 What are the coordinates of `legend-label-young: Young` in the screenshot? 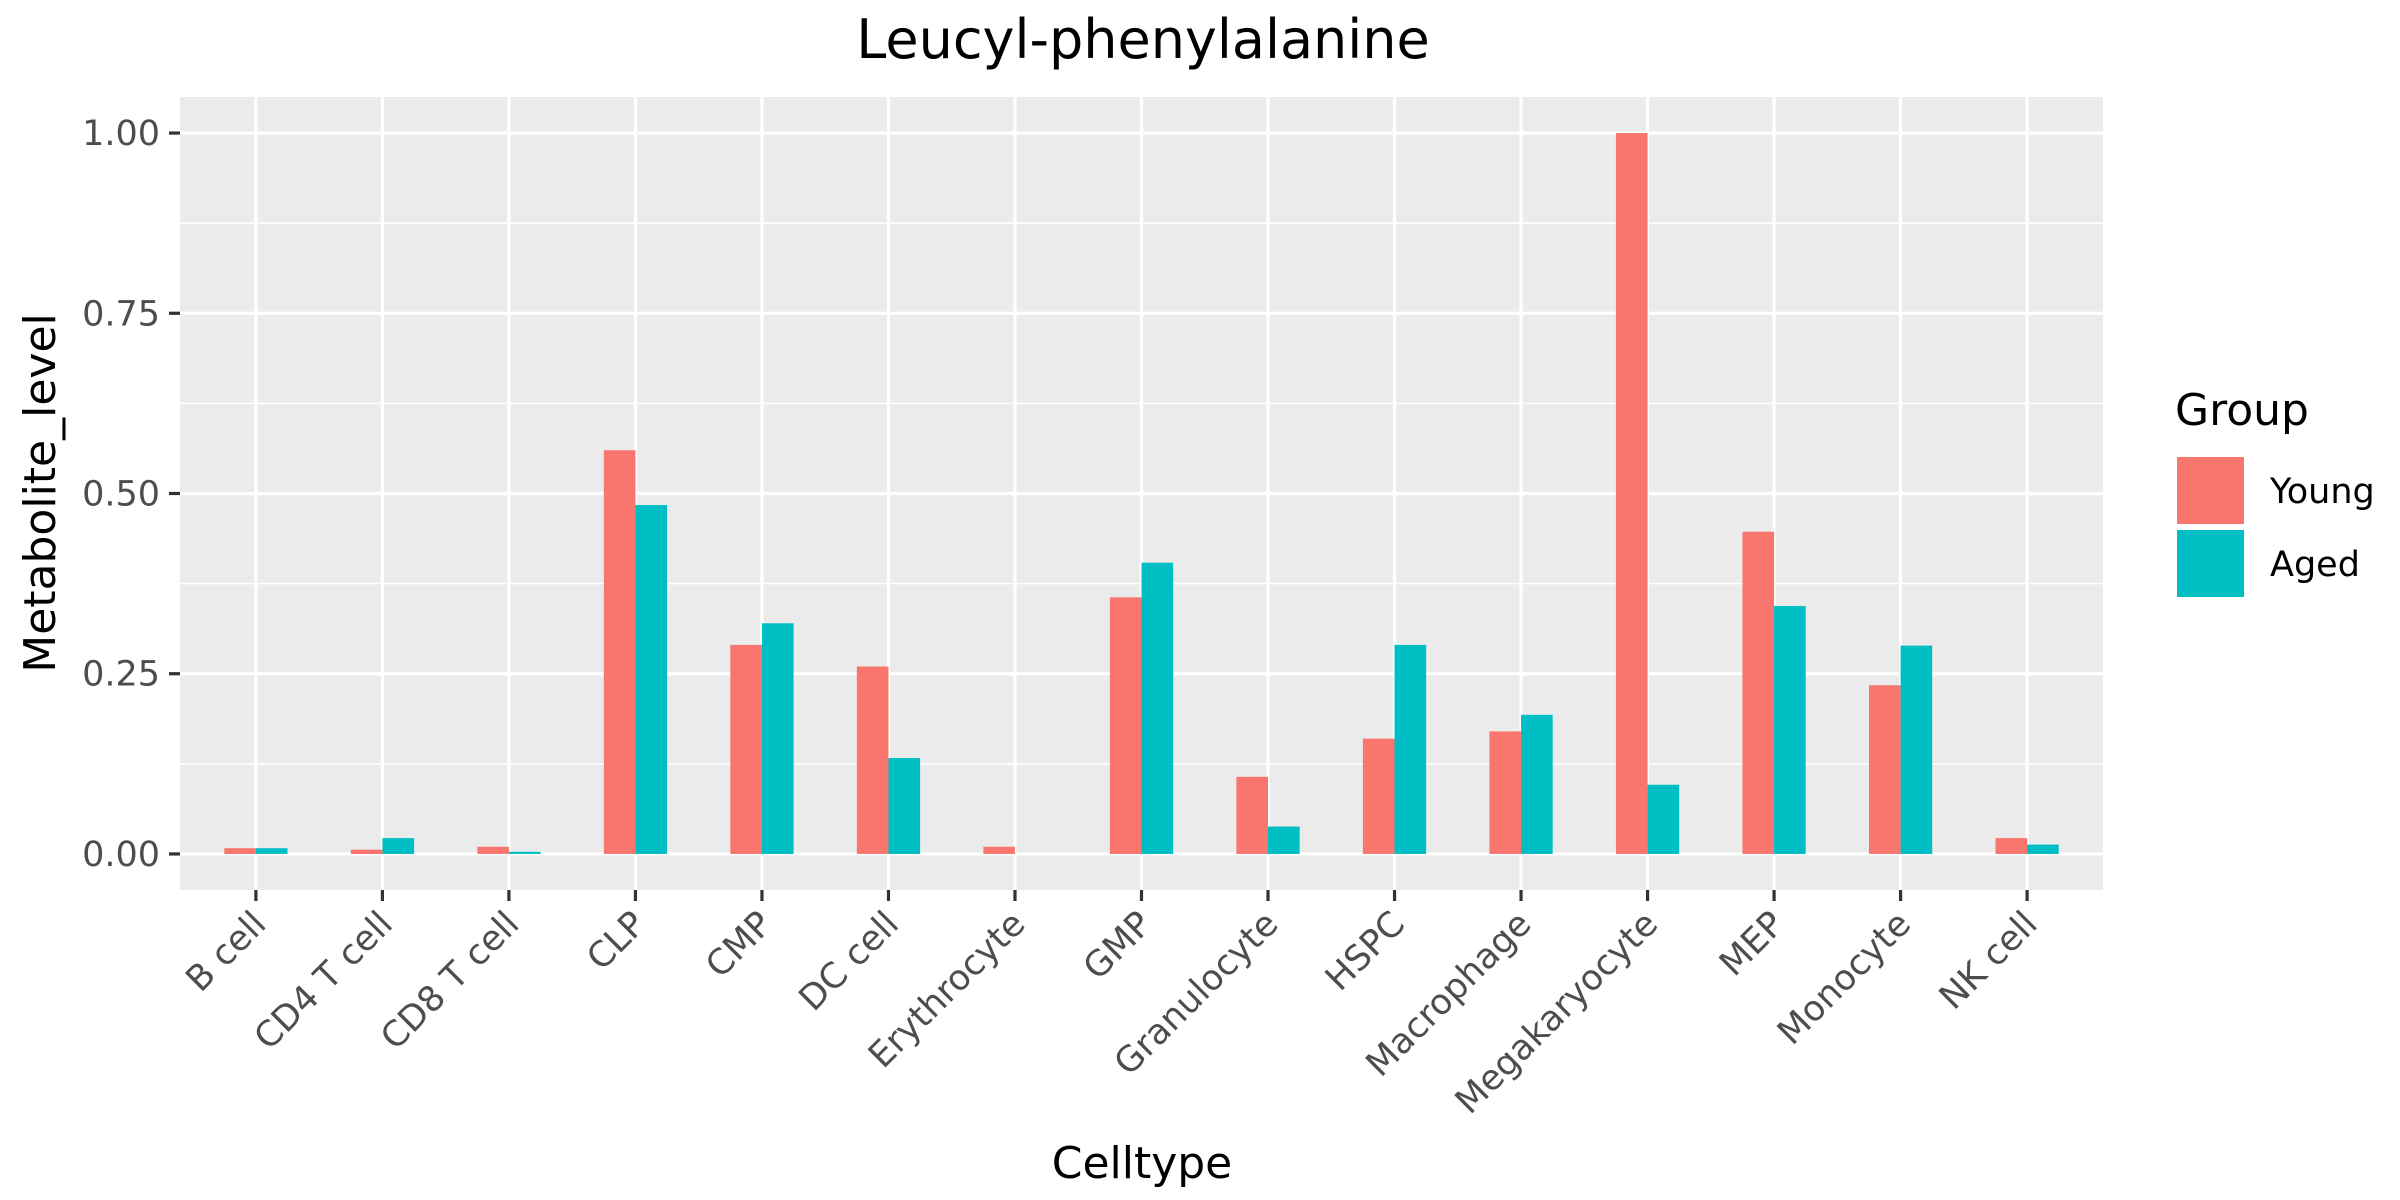 It's located at (2322, 492).